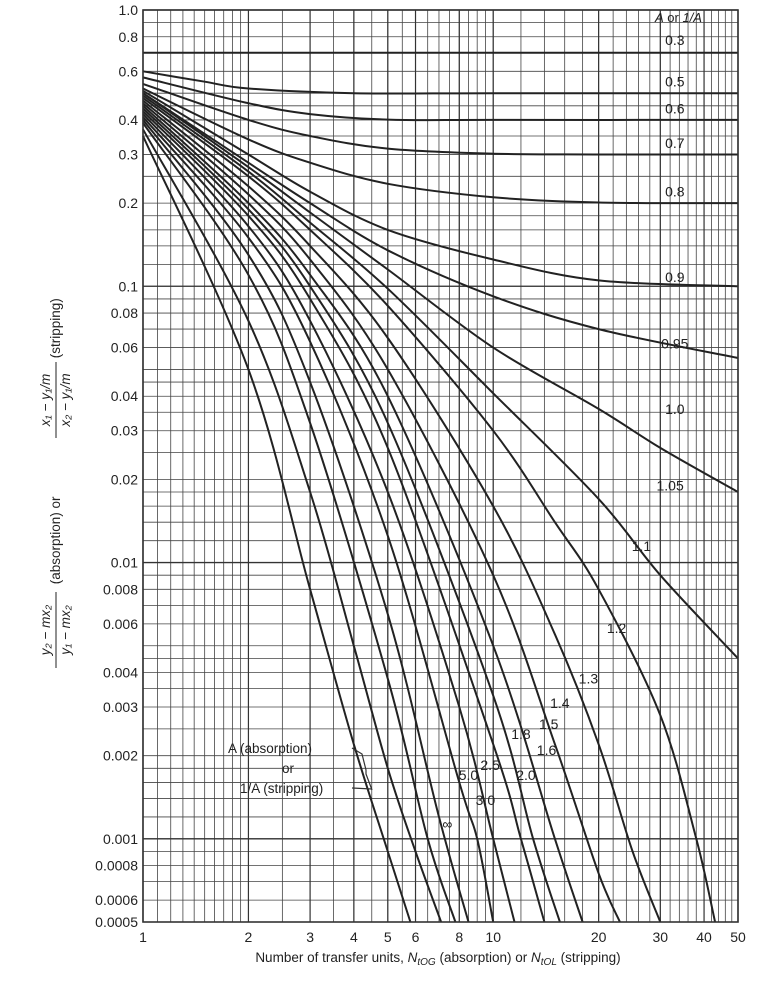 This screenshot has width=784, height=988. I want to click on y-tick-label: 0.0008, so click(116, 866).